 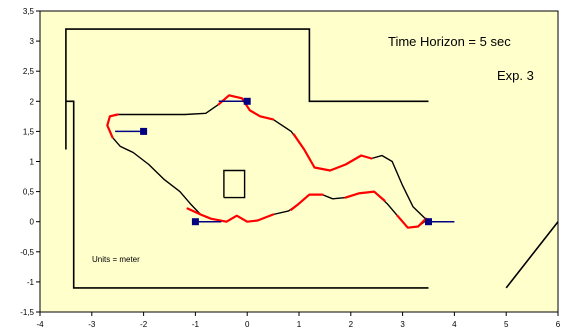 I want to click on y-tick-label: 2, so click(x=32, y=101).